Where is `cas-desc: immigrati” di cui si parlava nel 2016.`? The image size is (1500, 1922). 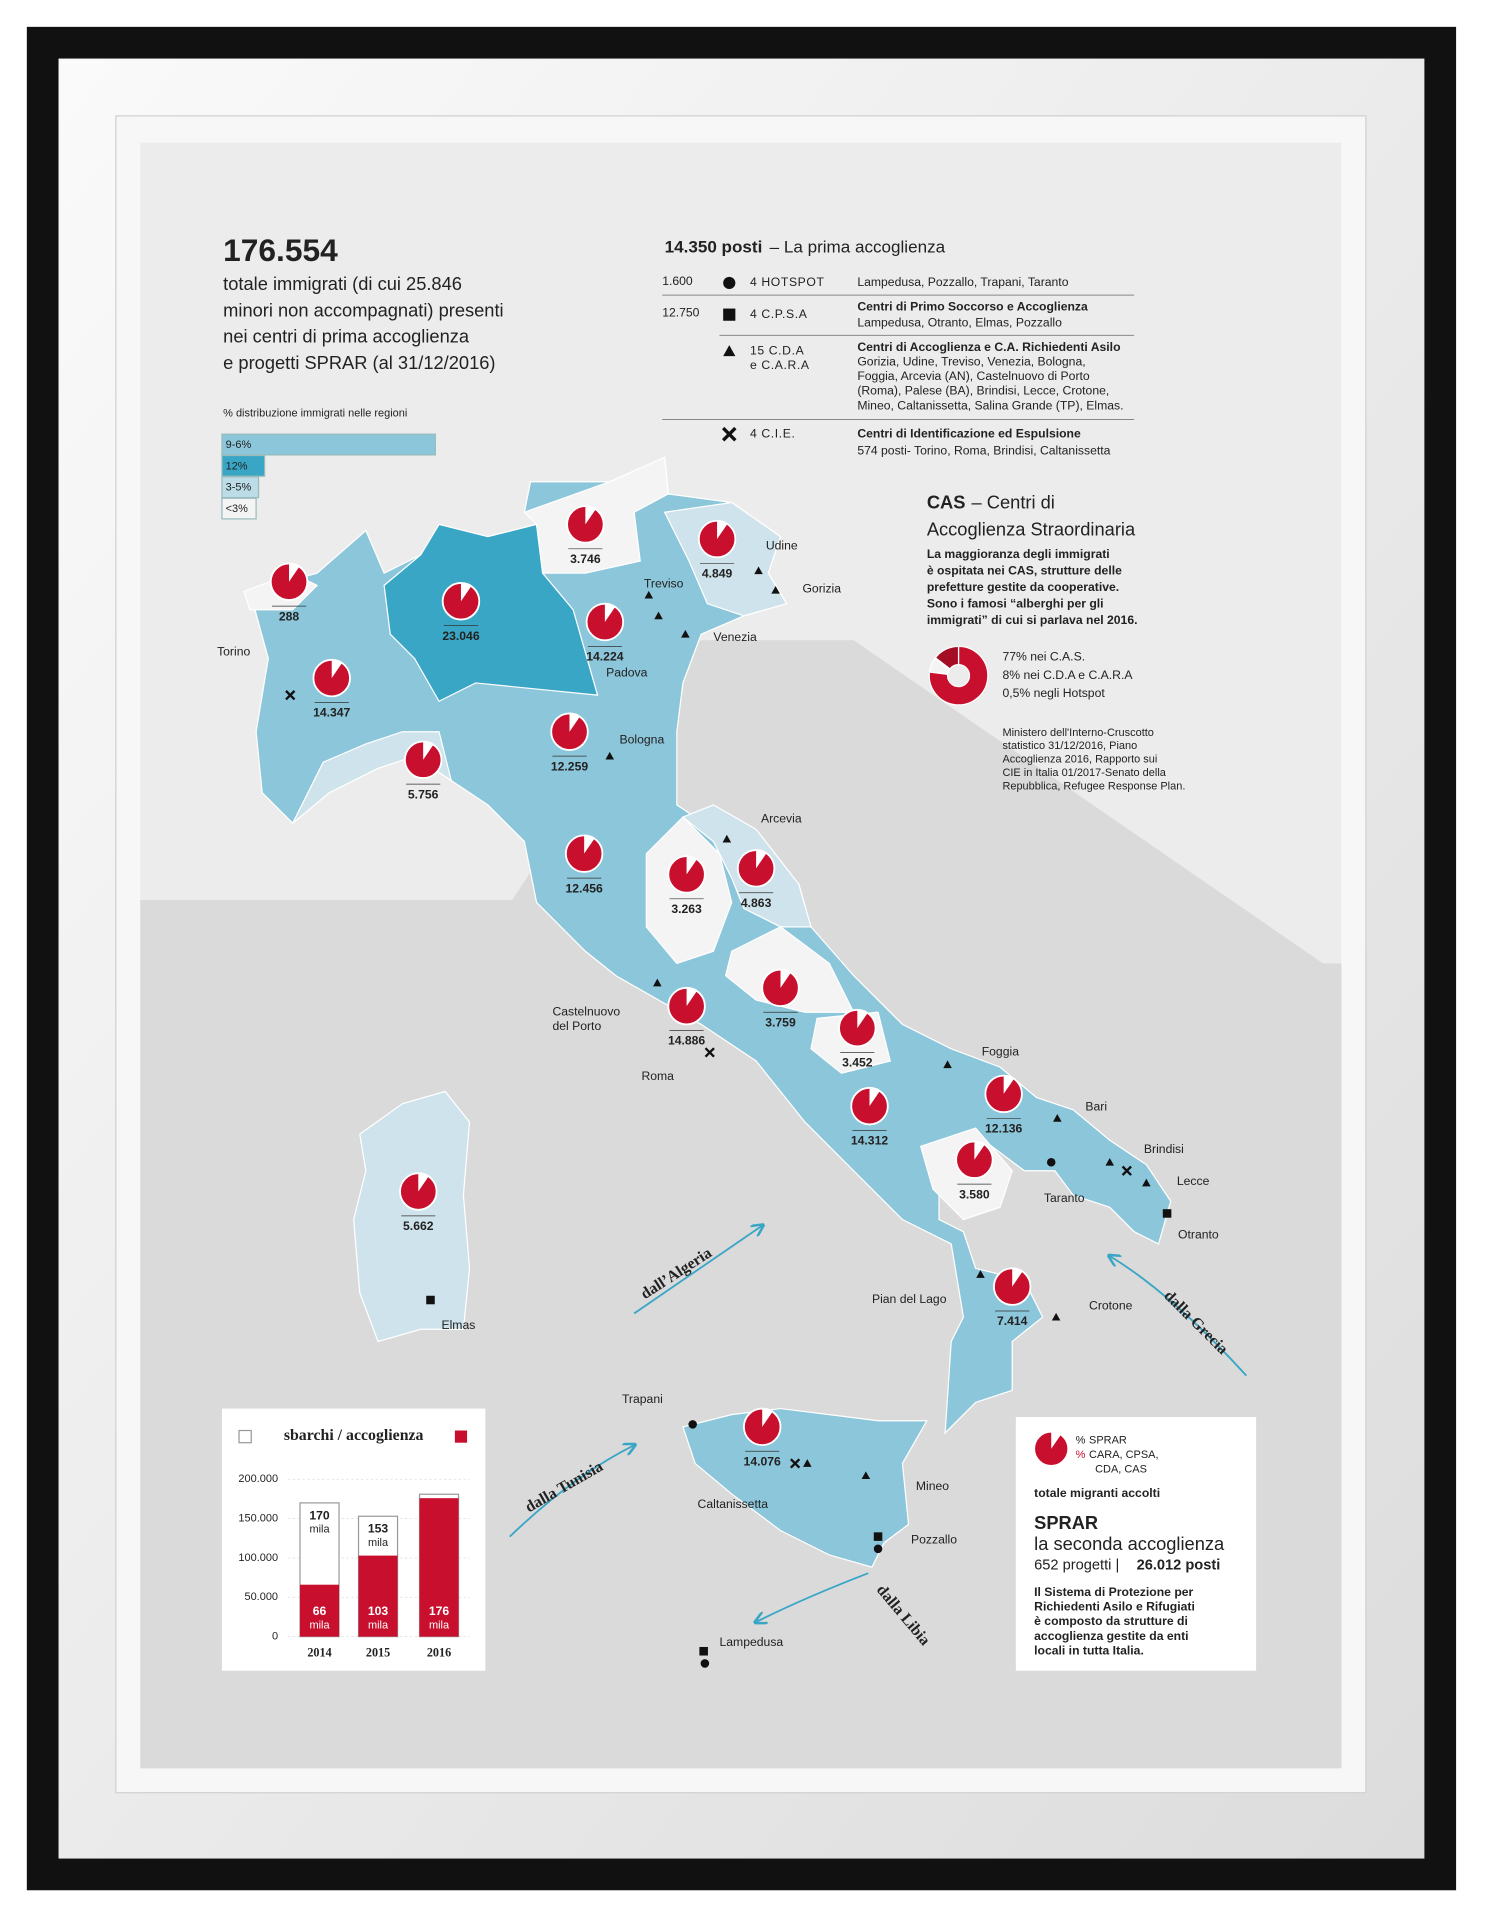
cas-desc: immigrati” di cui si parlava nel 2016. is located at coordinates (1032, 620).